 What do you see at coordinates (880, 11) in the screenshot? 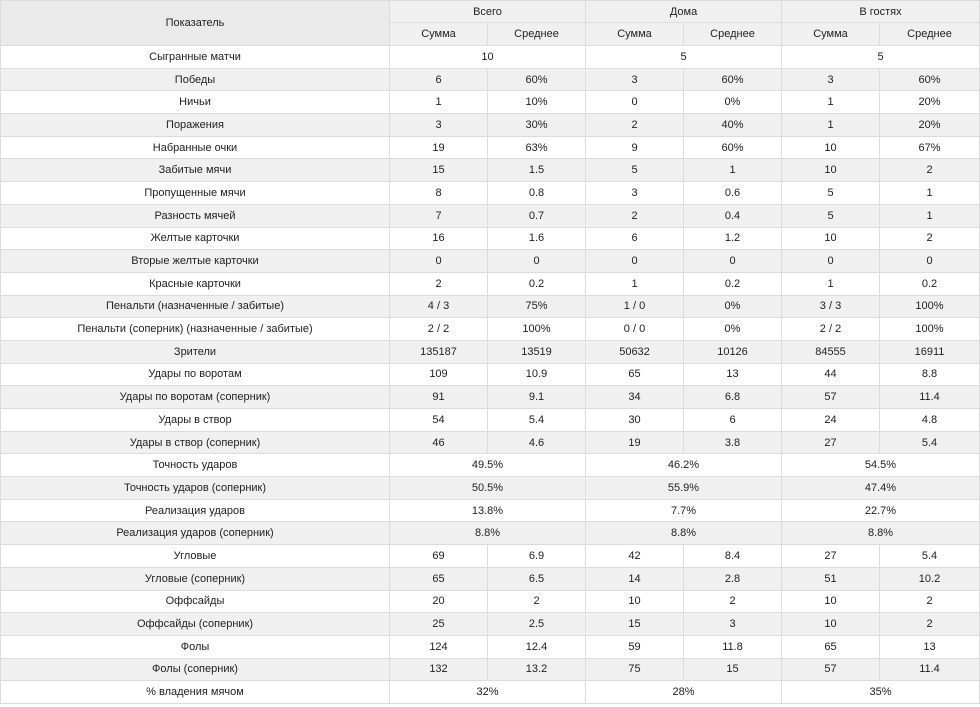
I see `header-group-away: В гостях` at bounding box center [880, 11].